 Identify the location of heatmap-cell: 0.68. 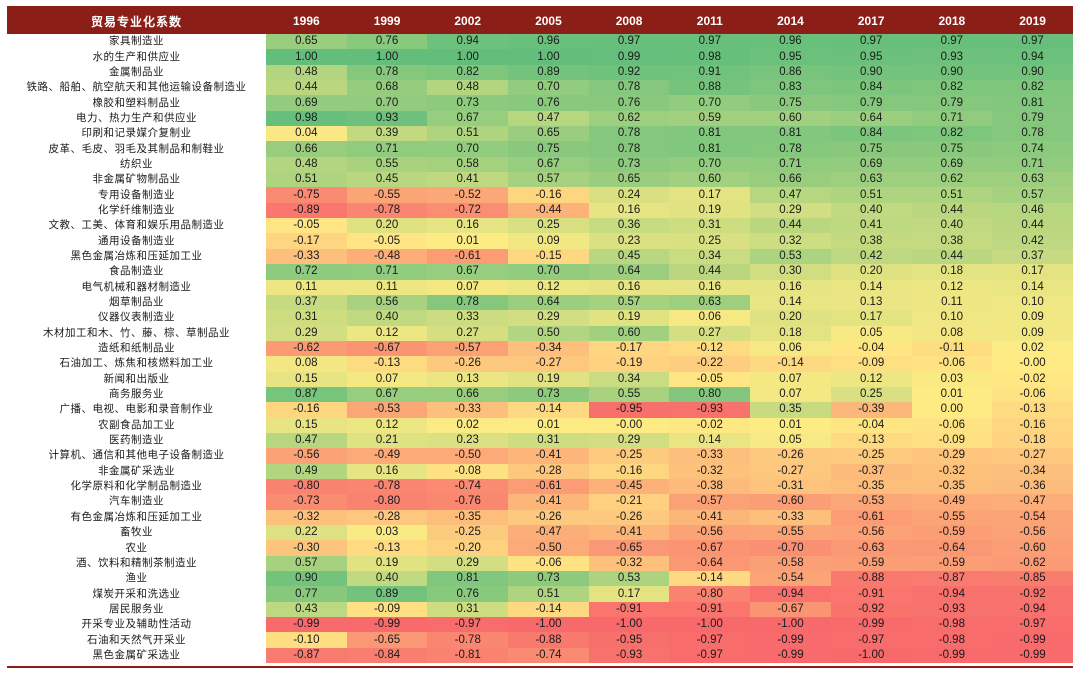
(387, 88).